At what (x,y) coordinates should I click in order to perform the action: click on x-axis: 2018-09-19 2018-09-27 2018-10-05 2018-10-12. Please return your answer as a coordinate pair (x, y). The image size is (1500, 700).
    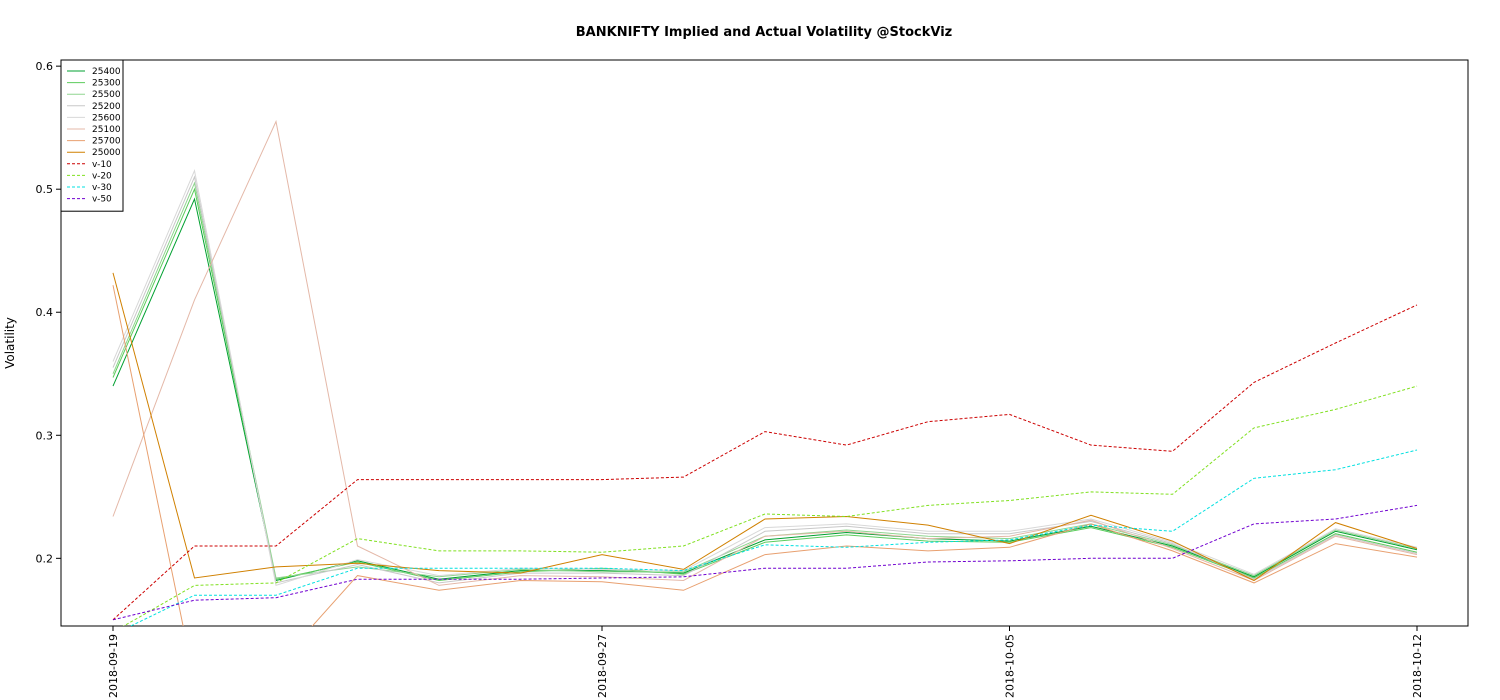
    Looking at the image, I should click on (765, 662).